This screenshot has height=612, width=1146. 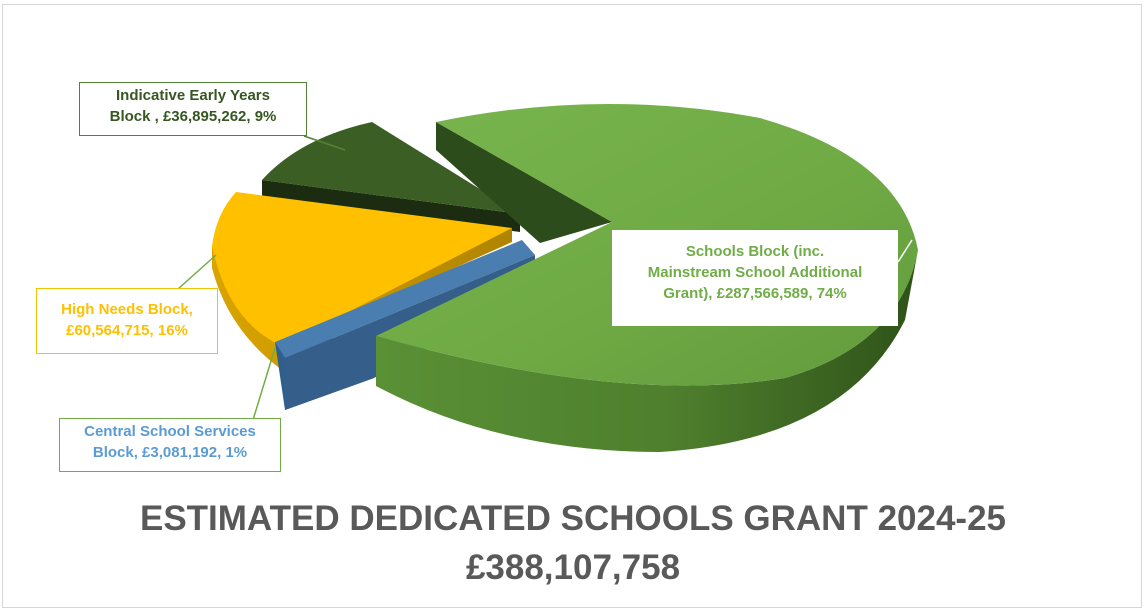 I want to click on leader-high-needs, so click(x=197, y=272).